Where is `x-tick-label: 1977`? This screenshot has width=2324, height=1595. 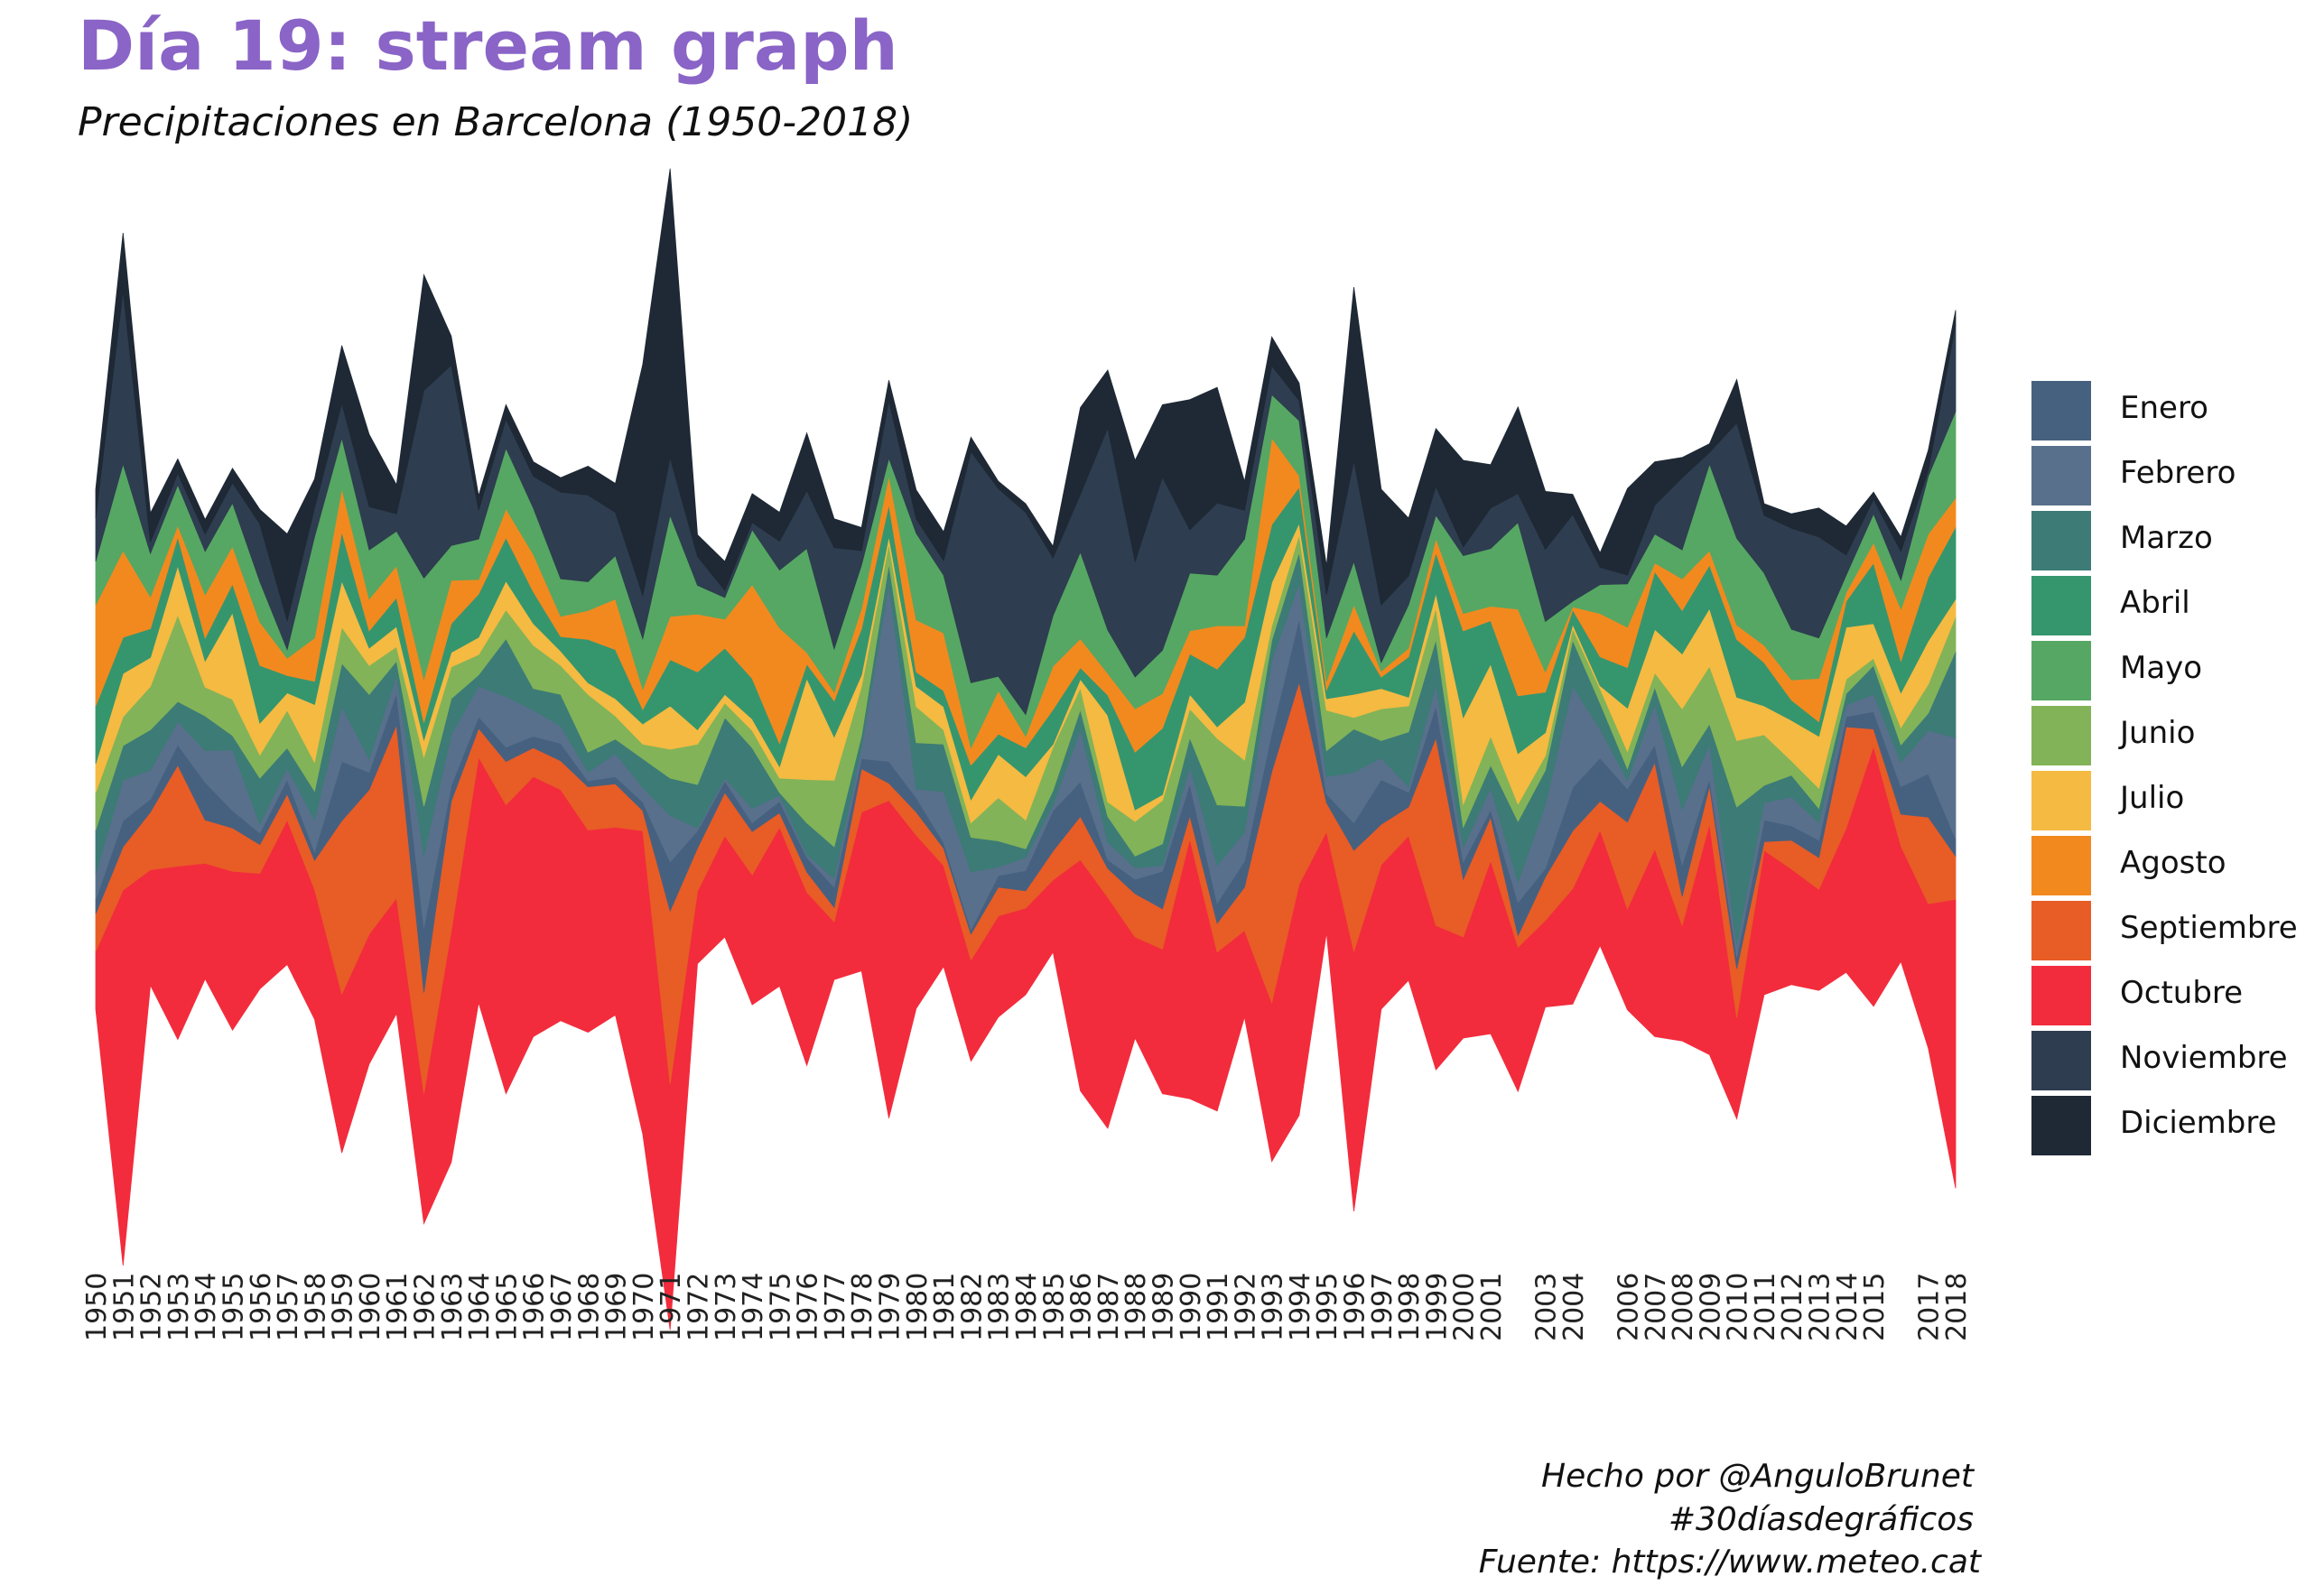 x-tick-label: 1977 is located at coordinates (835, 1307).